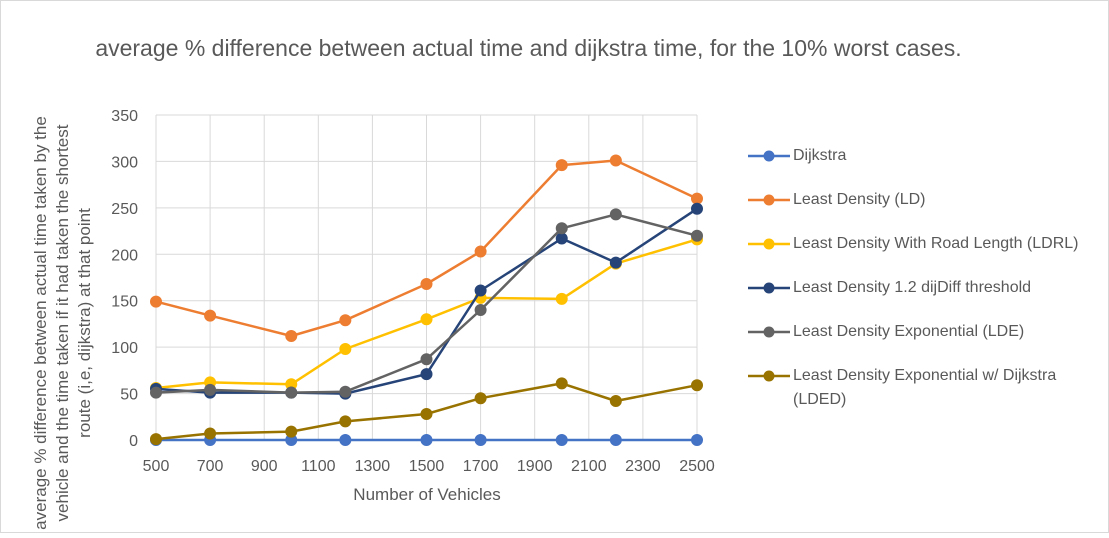 This screenshot has height=538, width=1109. I want to click on x-tick-label: 2300, so click(643, 466).